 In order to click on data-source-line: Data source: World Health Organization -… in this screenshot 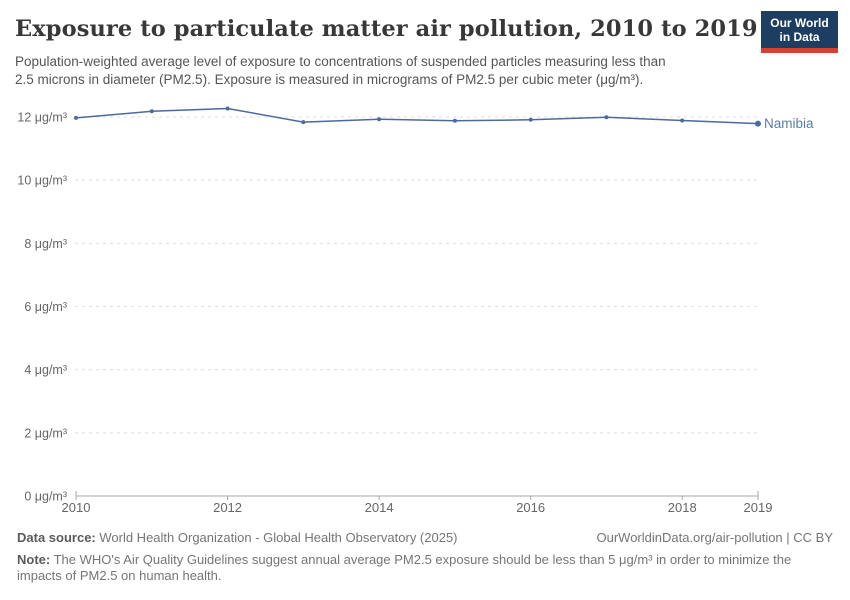, I will do `click(237, 537)`.